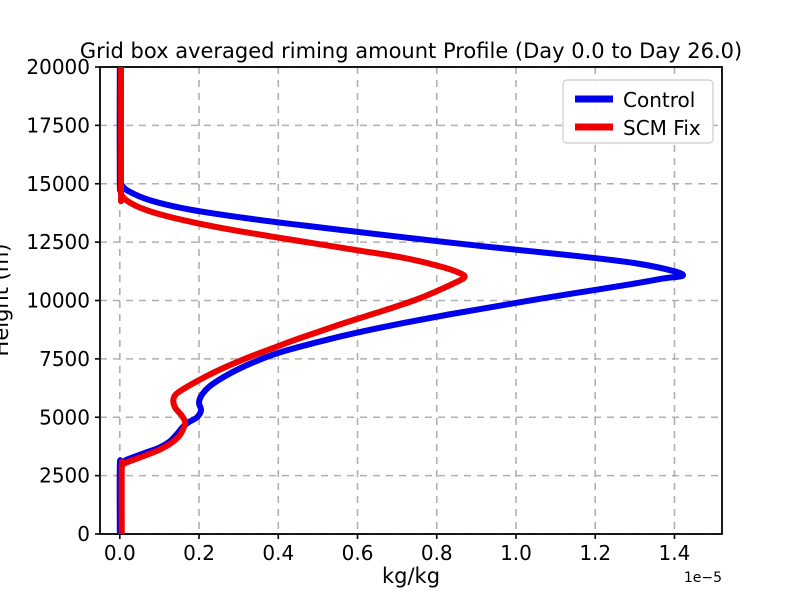 This screenshot has height=600, width=800. I want to click on x-tick-label: 1.0, so click(516, 553).